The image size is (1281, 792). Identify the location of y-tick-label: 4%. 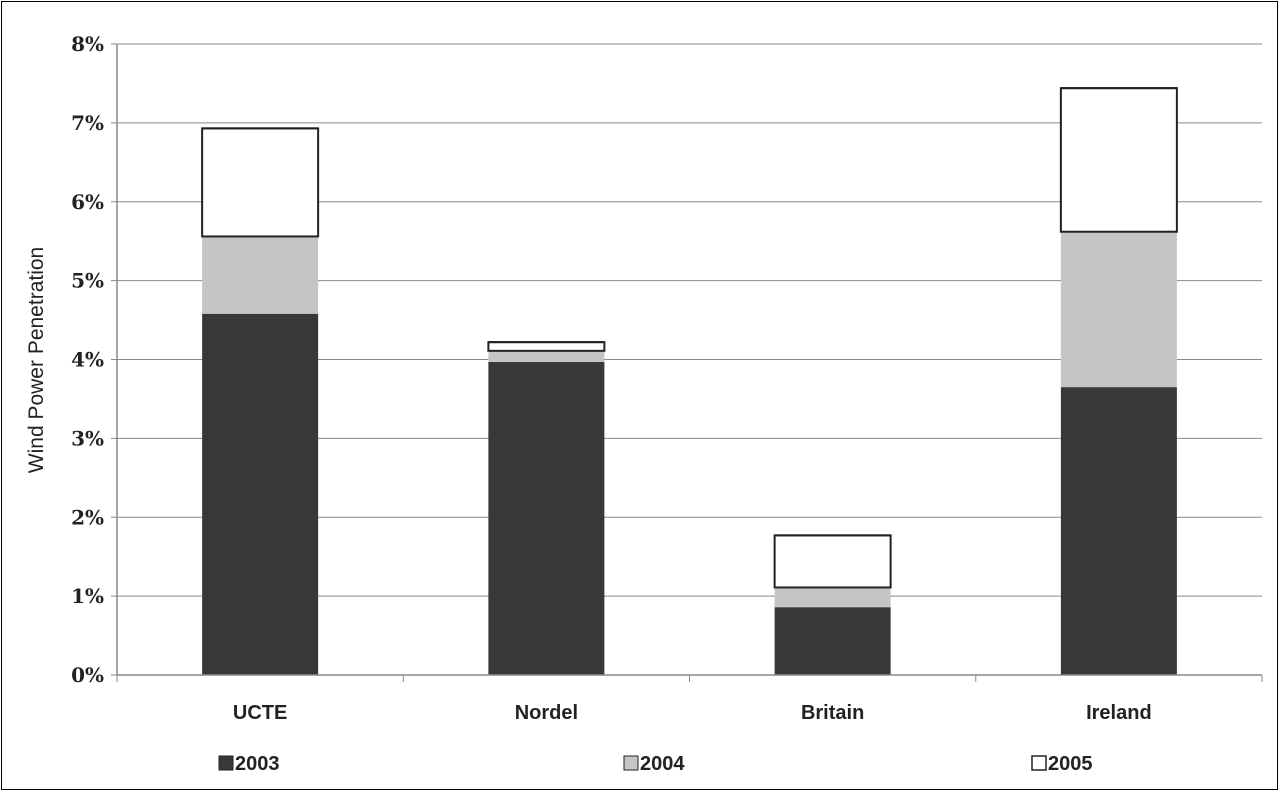
(87, 360).